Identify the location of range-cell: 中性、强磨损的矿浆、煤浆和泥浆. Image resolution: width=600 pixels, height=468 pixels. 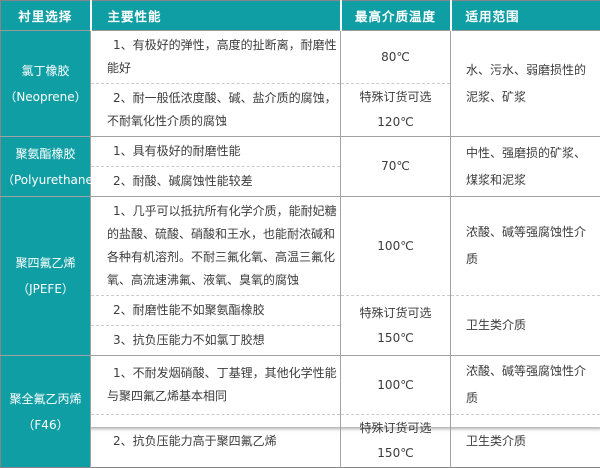
(525, 167).